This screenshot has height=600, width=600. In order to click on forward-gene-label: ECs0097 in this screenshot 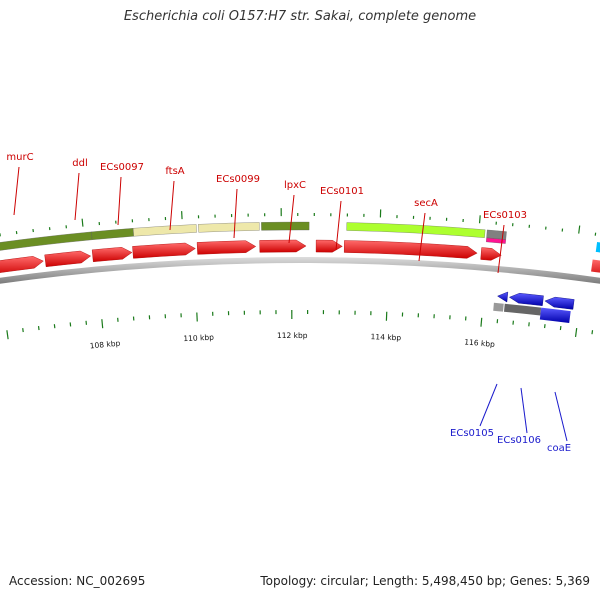, I will do `click(122, 167)`.